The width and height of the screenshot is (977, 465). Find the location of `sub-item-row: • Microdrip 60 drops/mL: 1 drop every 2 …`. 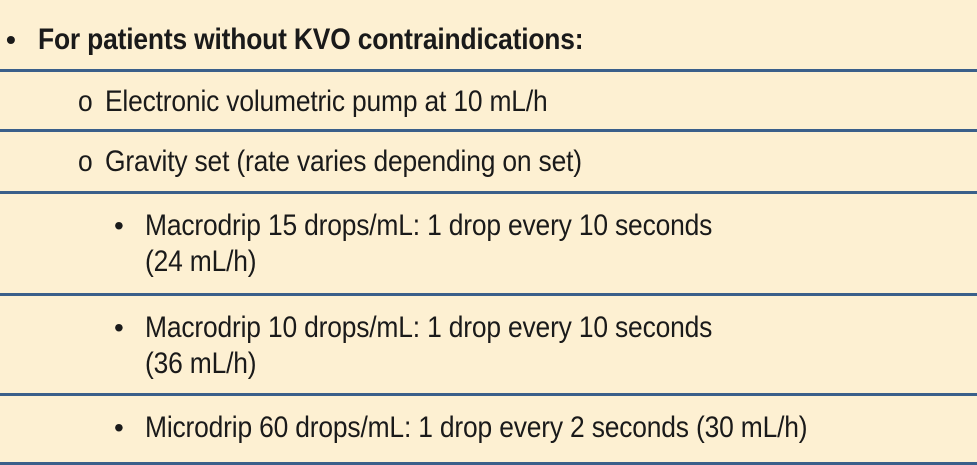

sub-item-row: • Microdrip 60 drops/mL: 1 drop every 2 … is located at coordinates (488, 430).